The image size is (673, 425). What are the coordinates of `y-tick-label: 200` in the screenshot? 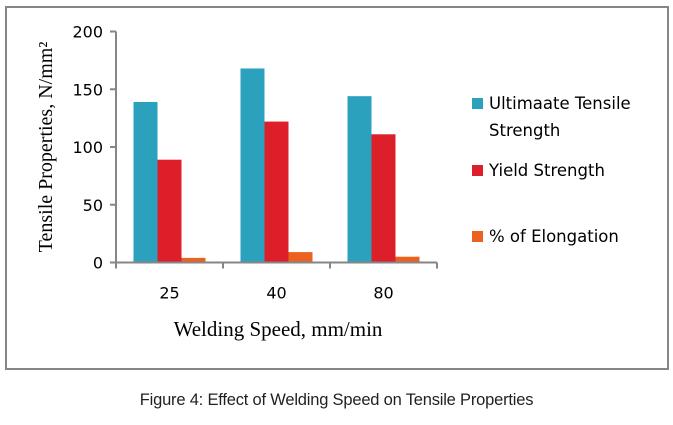 It's located at (87, 32).